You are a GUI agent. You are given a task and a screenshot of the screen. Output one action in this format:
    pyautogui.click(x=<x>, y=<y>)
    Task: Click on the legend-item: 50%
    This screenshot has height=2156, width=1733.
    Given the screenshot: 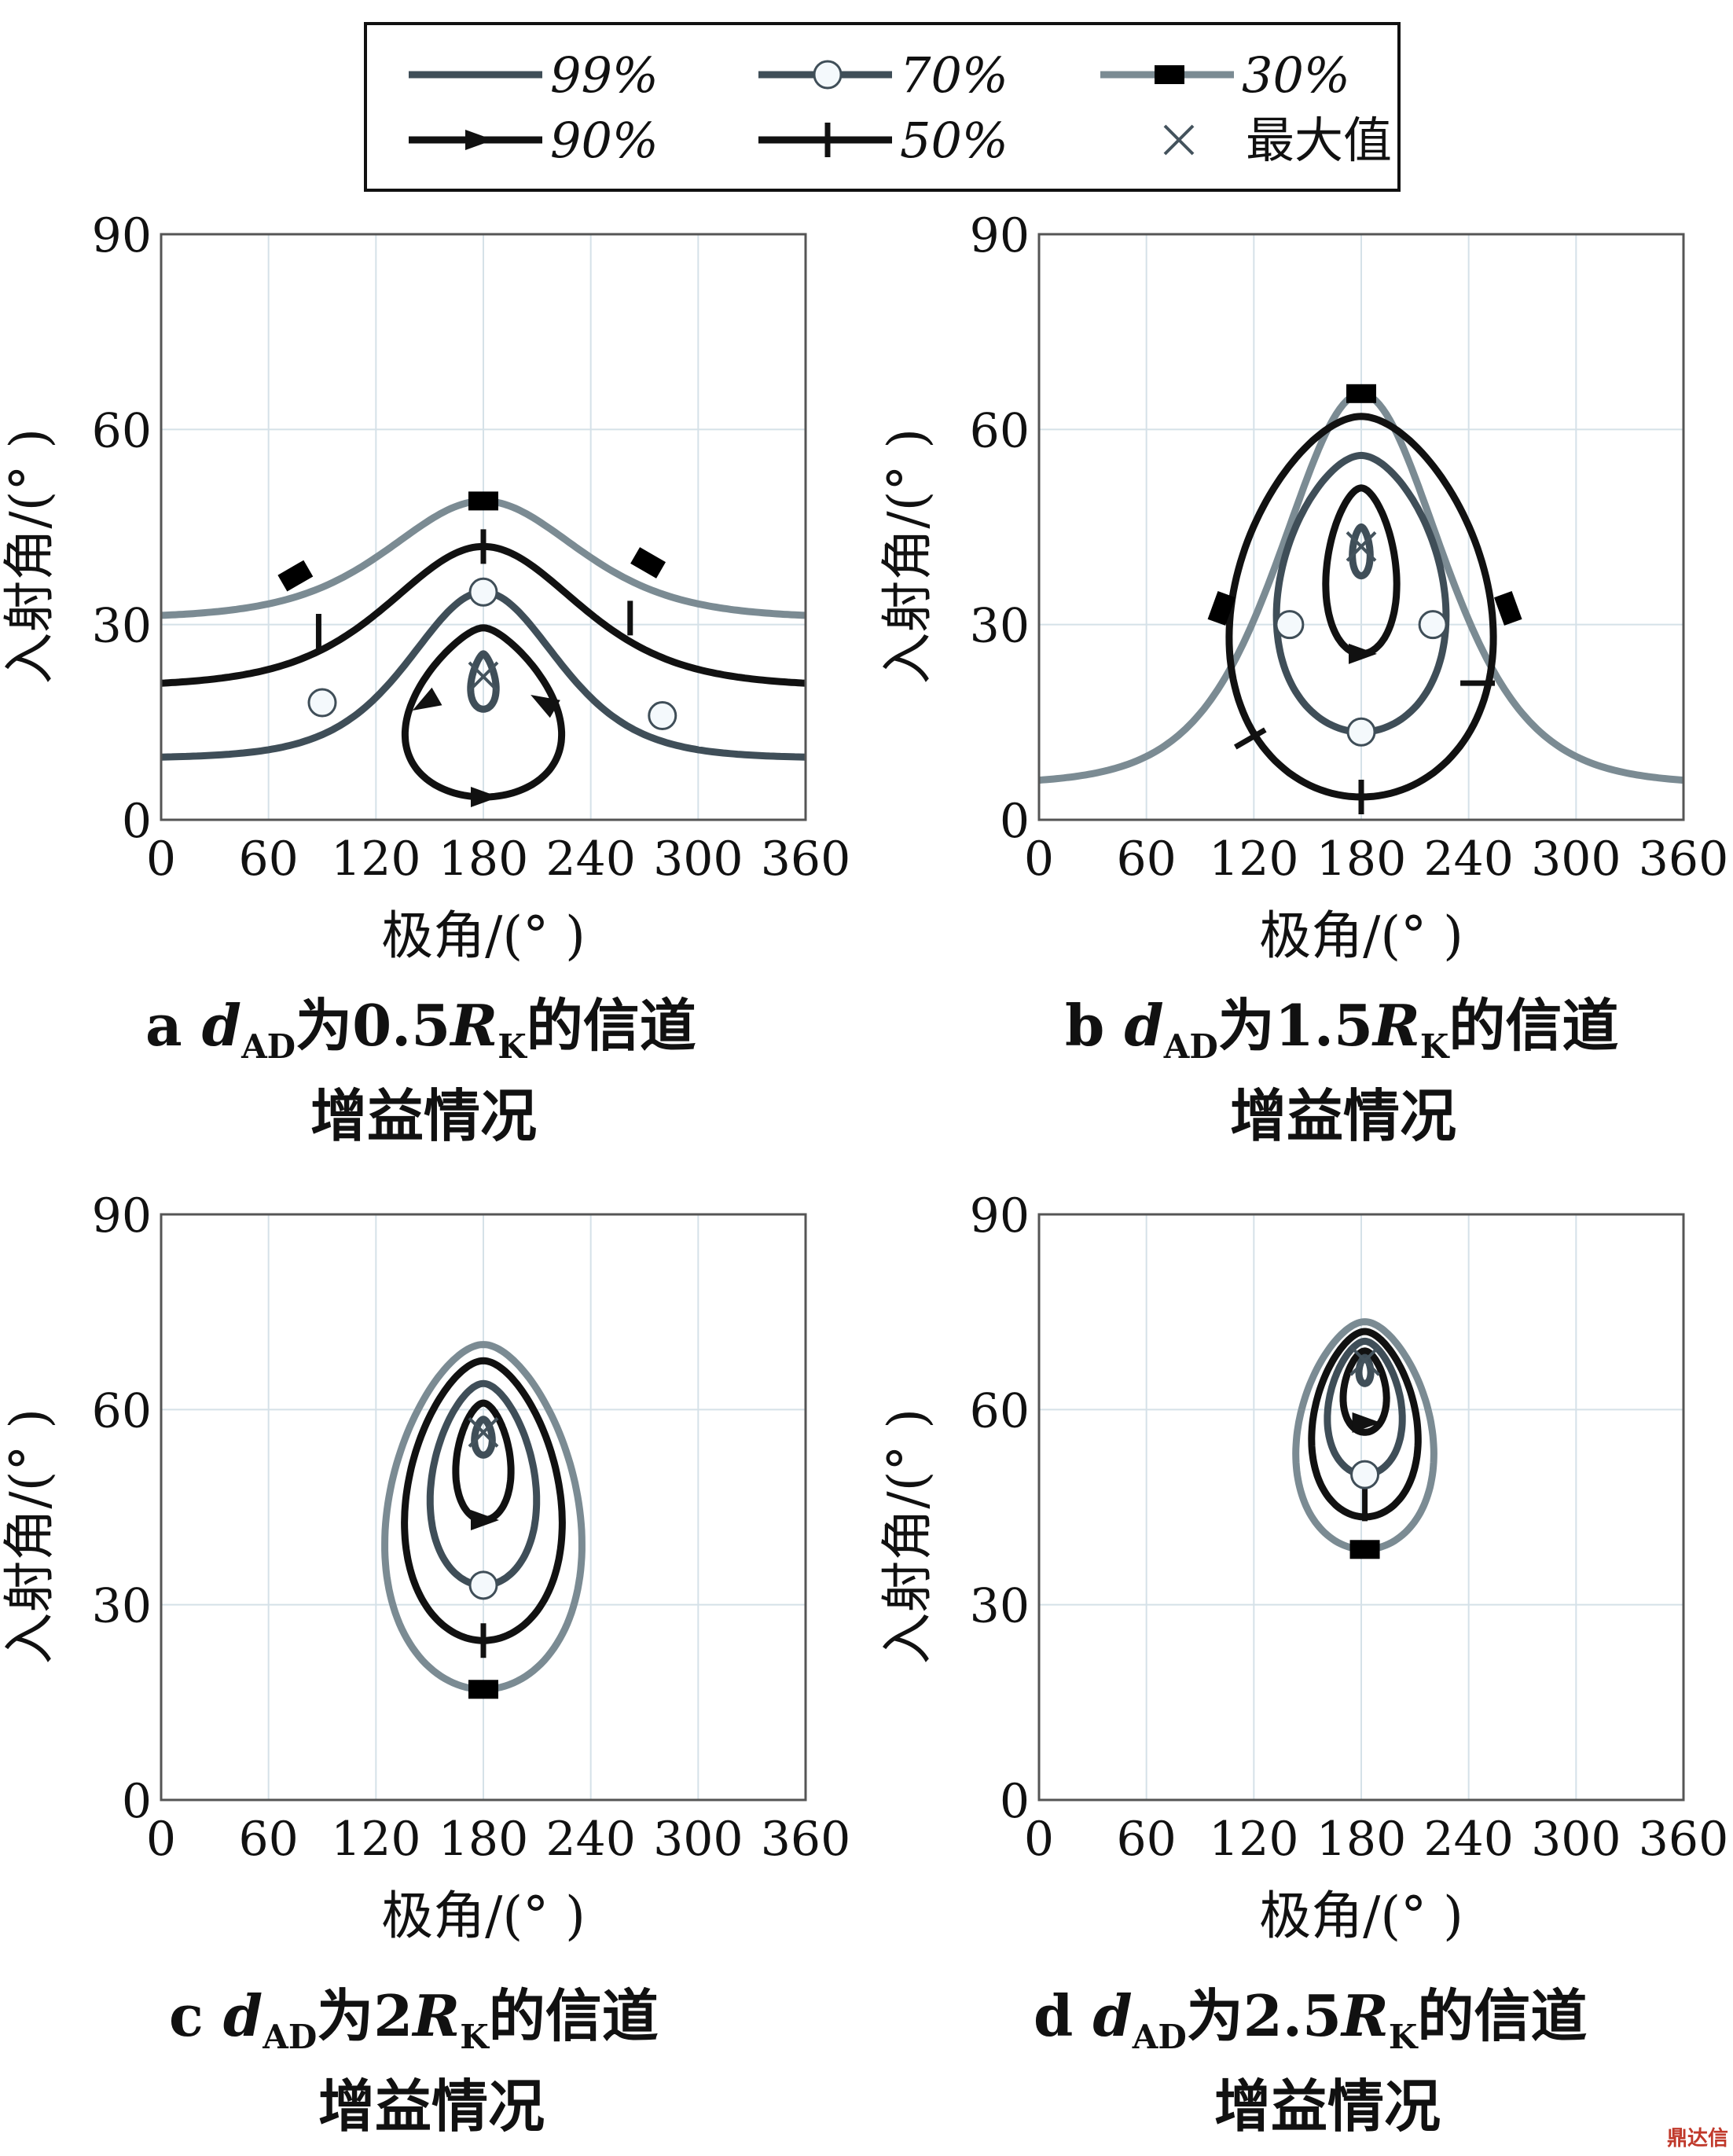 What is the action you would take?
    pyautogui.click(x=883, y=140)
    